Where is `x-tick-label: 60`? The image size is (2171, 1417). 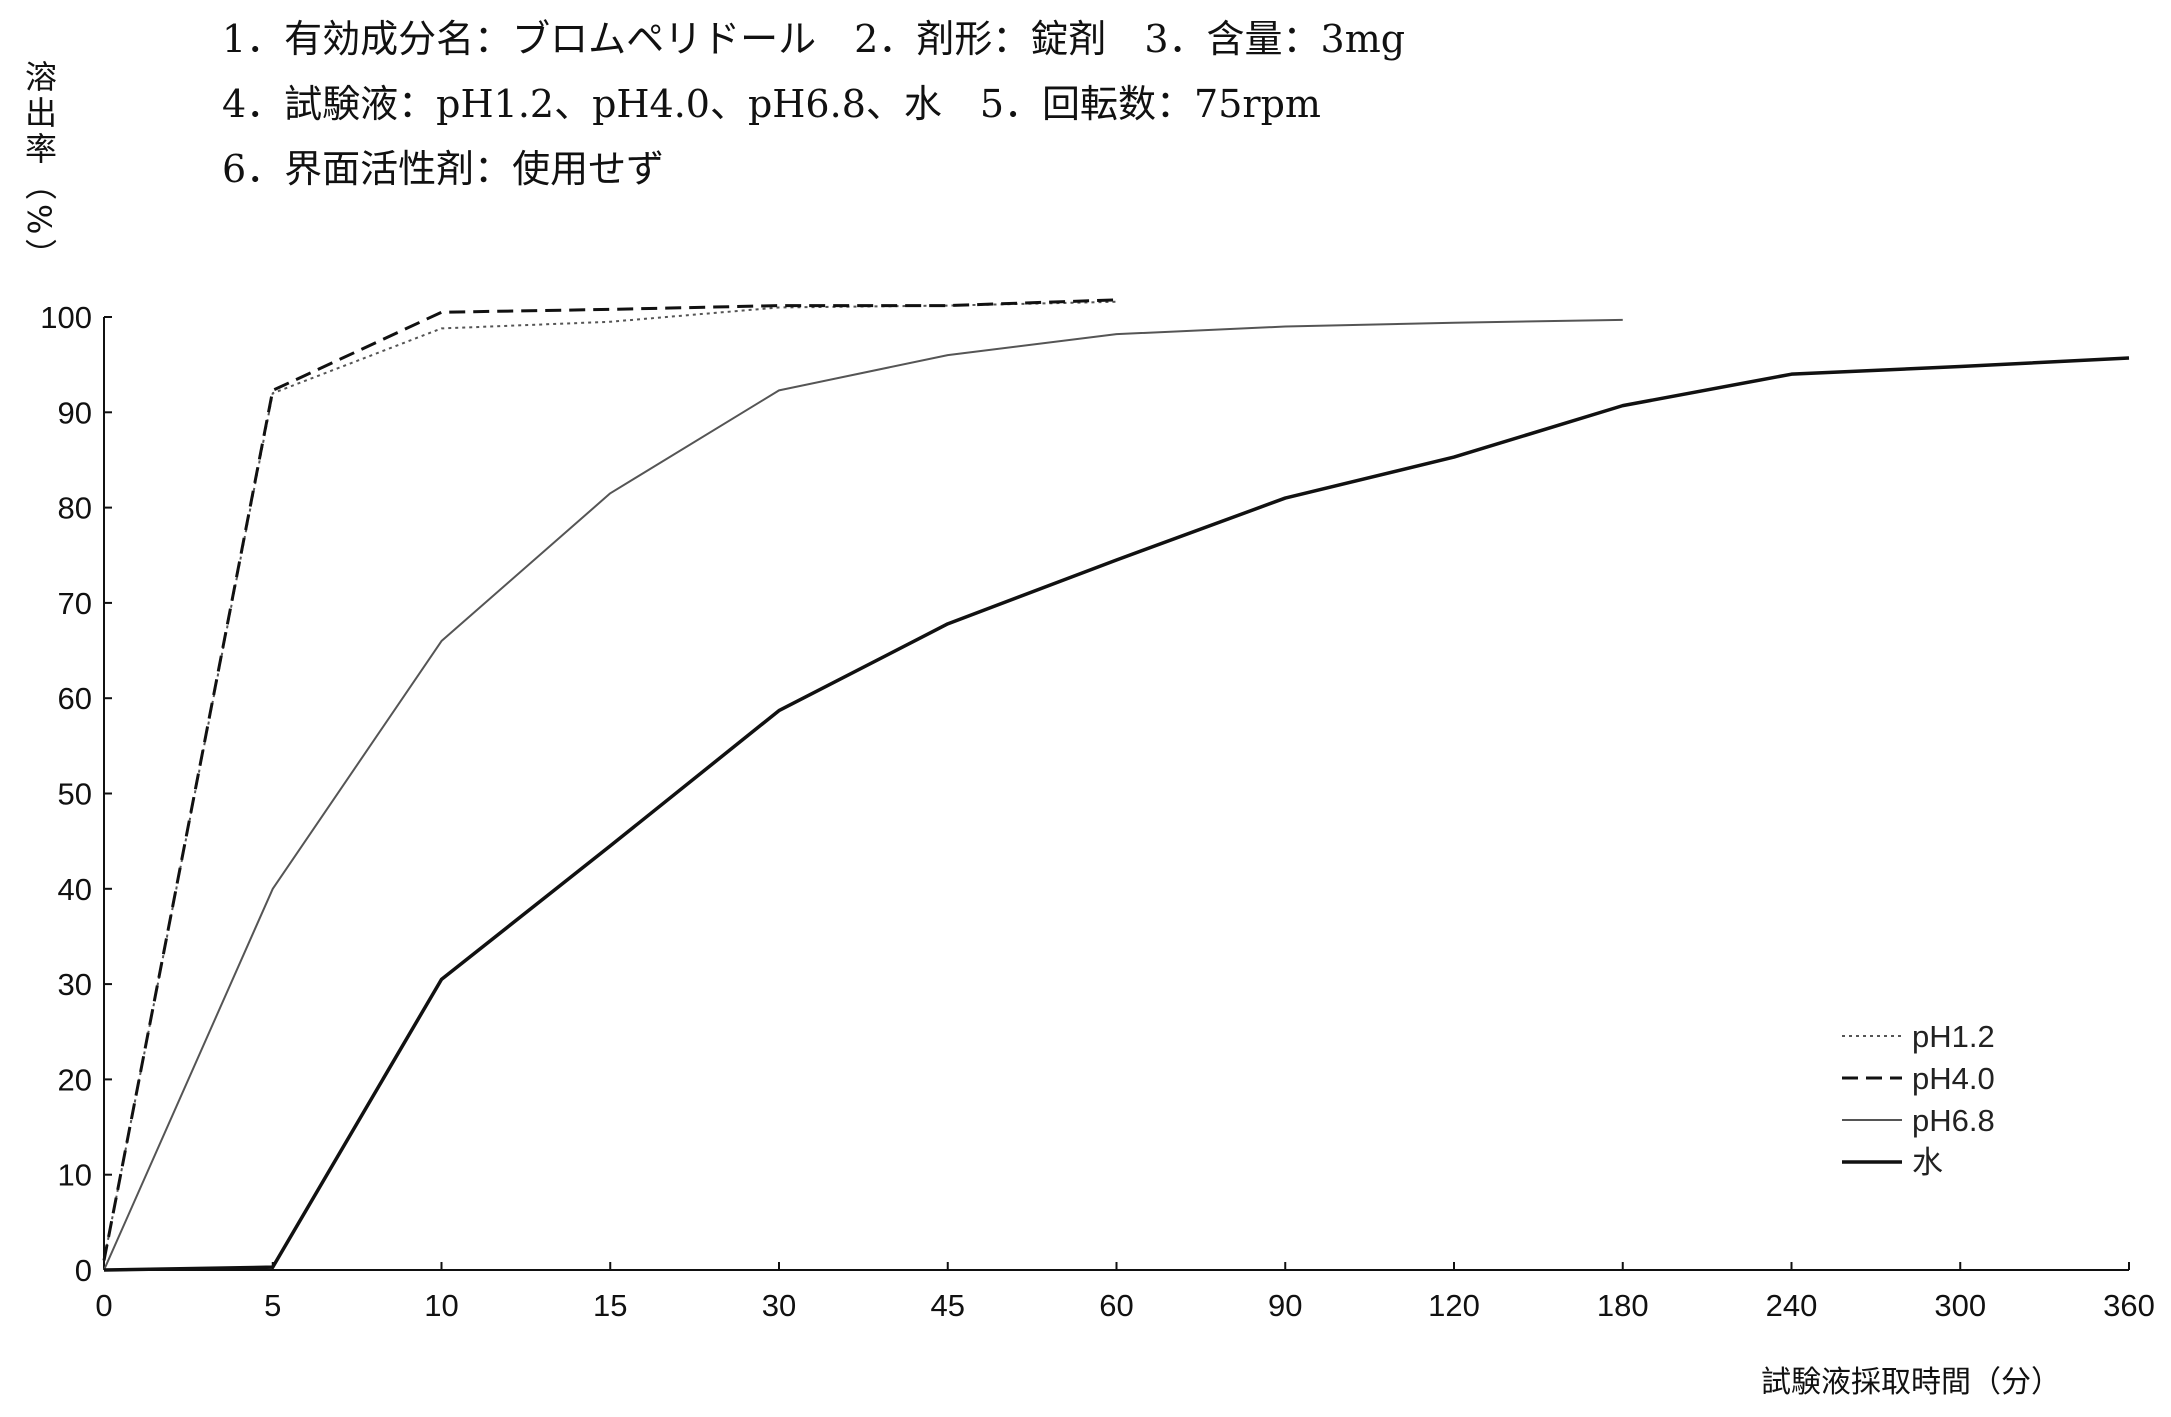 x-tick-label: 60 is located at coordinates (1116, 1305).